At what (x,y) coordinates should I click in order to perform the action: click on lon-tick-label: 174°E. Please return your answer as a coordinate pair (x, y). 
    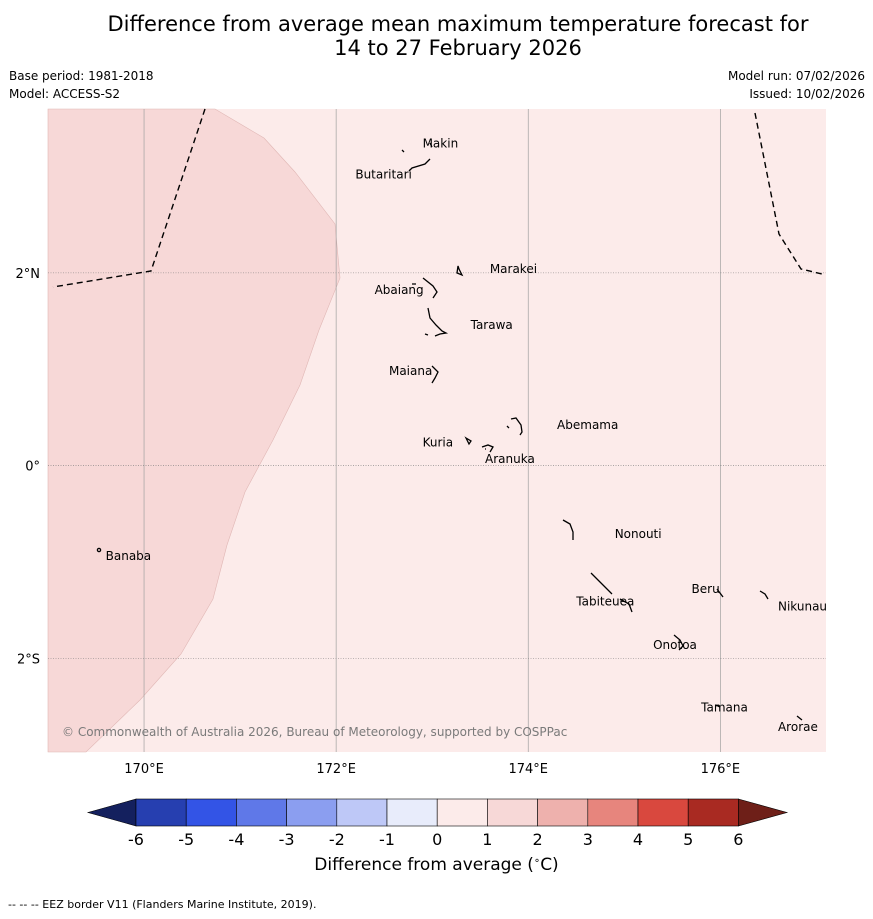
    Looking at the image, I should click on (528, 769).